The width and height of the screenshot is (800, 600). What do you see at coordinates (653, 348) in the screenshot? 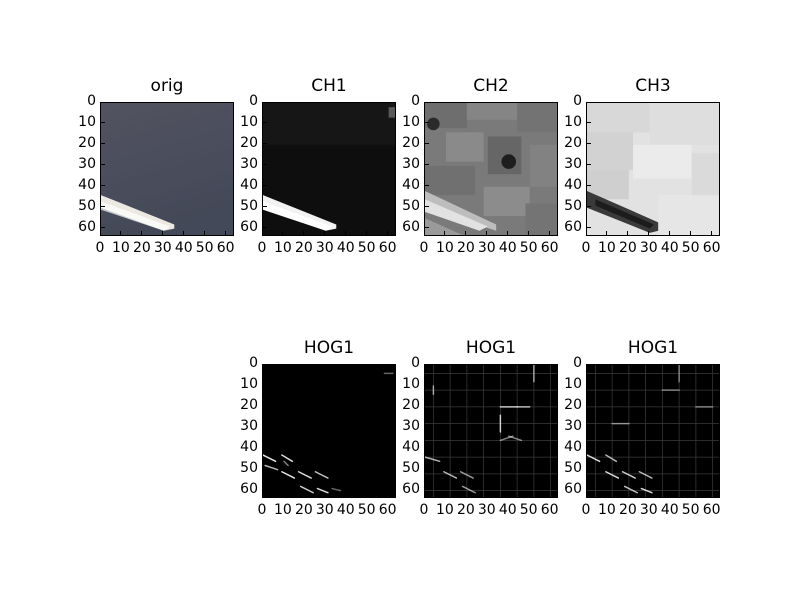
I see `panel-title: HOG1` at bounding box center [653, 348].